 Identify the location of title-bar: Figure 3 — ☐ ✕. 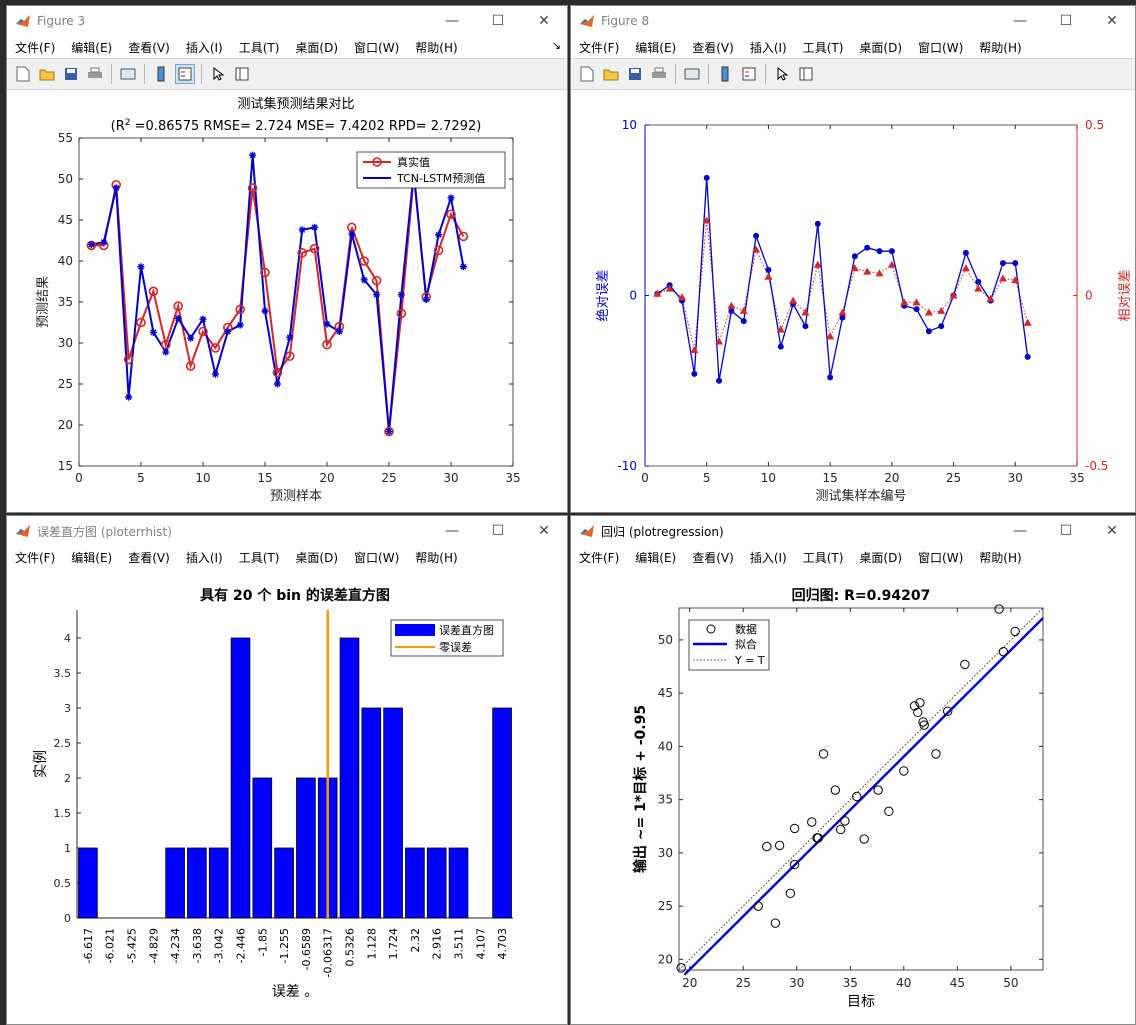
(287, 21).